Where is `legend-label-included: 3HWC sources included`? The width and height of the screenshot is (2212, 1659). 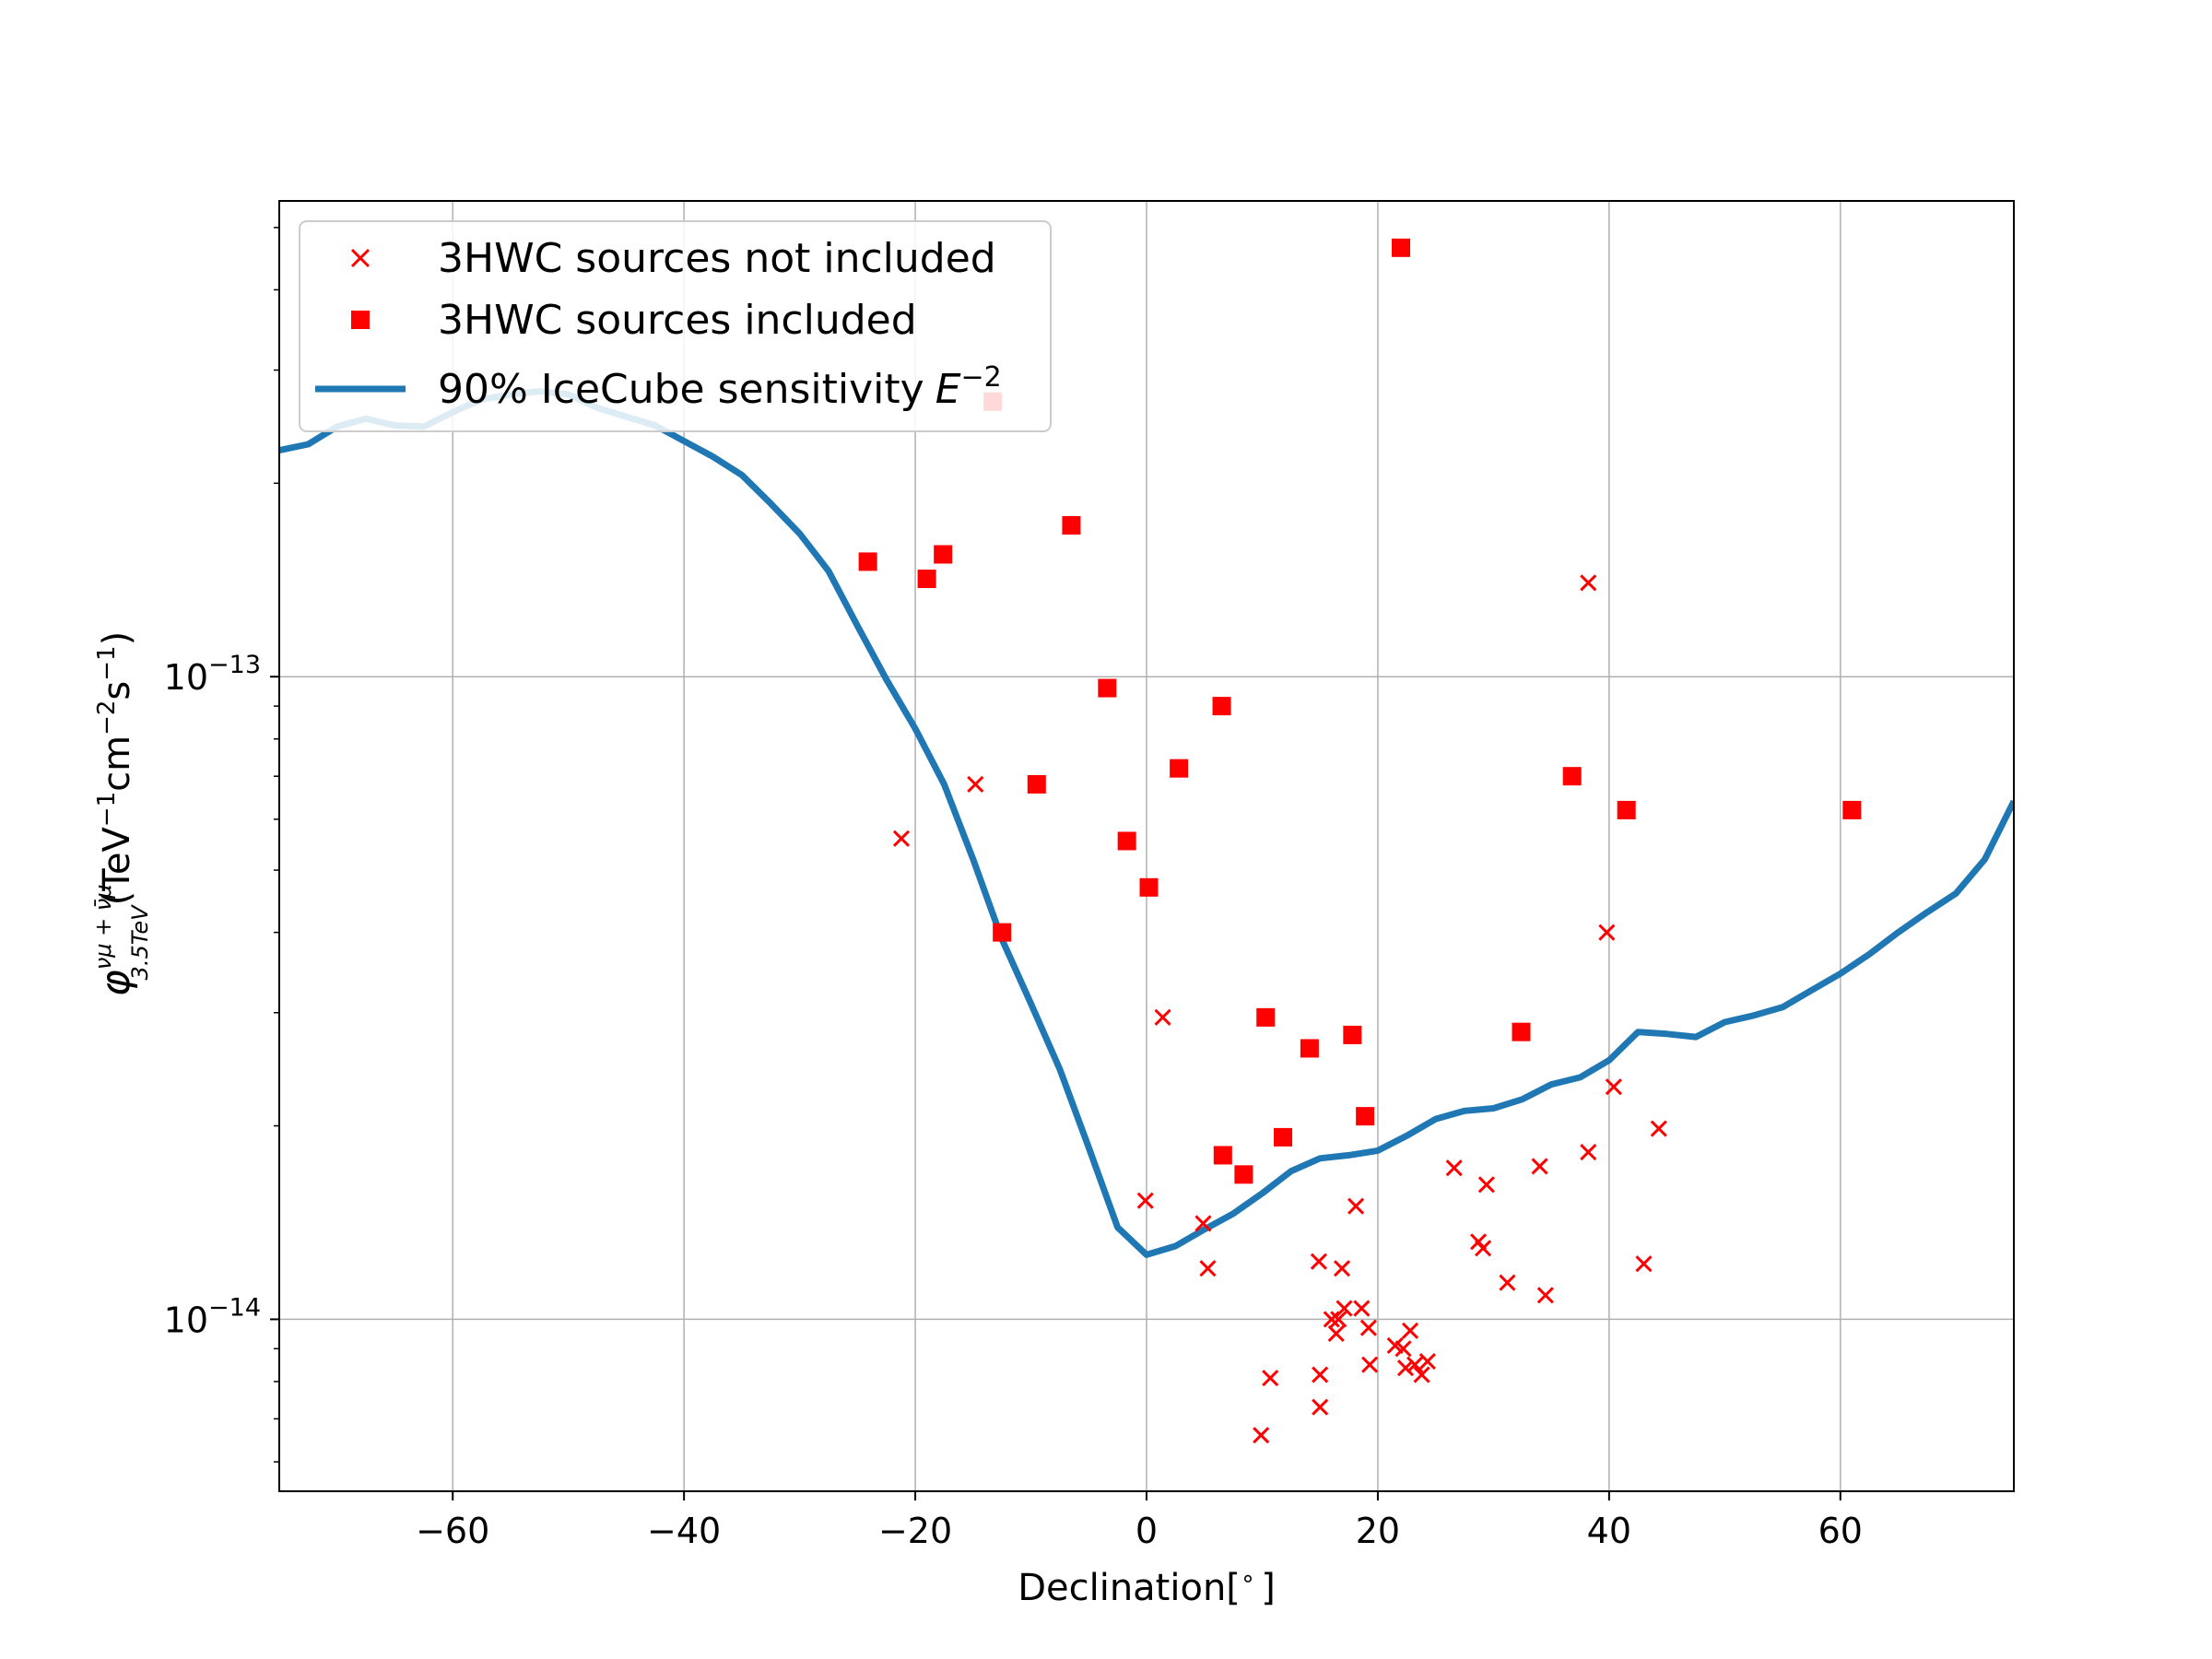 legend-label-included: 3HWC sources included is located at coordinates (677, 320).